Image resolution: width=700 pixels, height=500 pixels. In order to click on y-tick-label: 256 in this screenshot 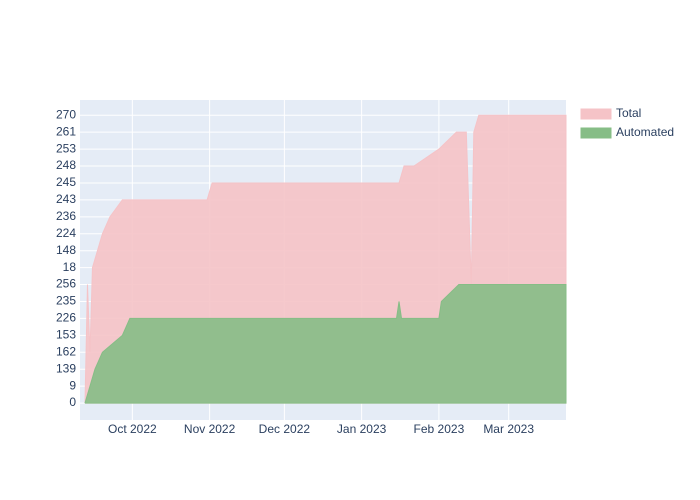, I will do `click(66, 284)`.